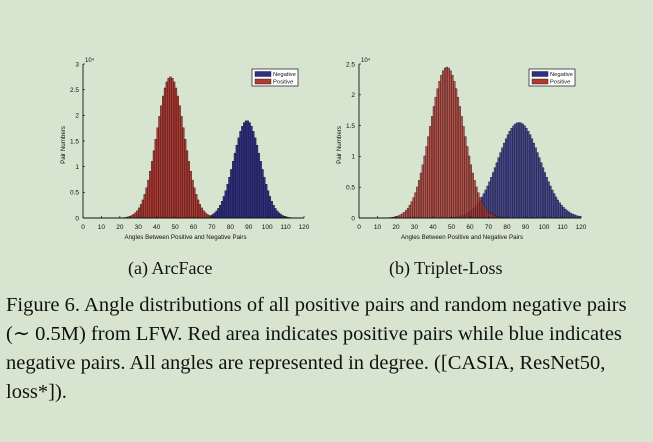  Describe the element at coordinates (170, 268) in the screenshot. I see `subcaption-arcface: (a) ArcFace` at that location.